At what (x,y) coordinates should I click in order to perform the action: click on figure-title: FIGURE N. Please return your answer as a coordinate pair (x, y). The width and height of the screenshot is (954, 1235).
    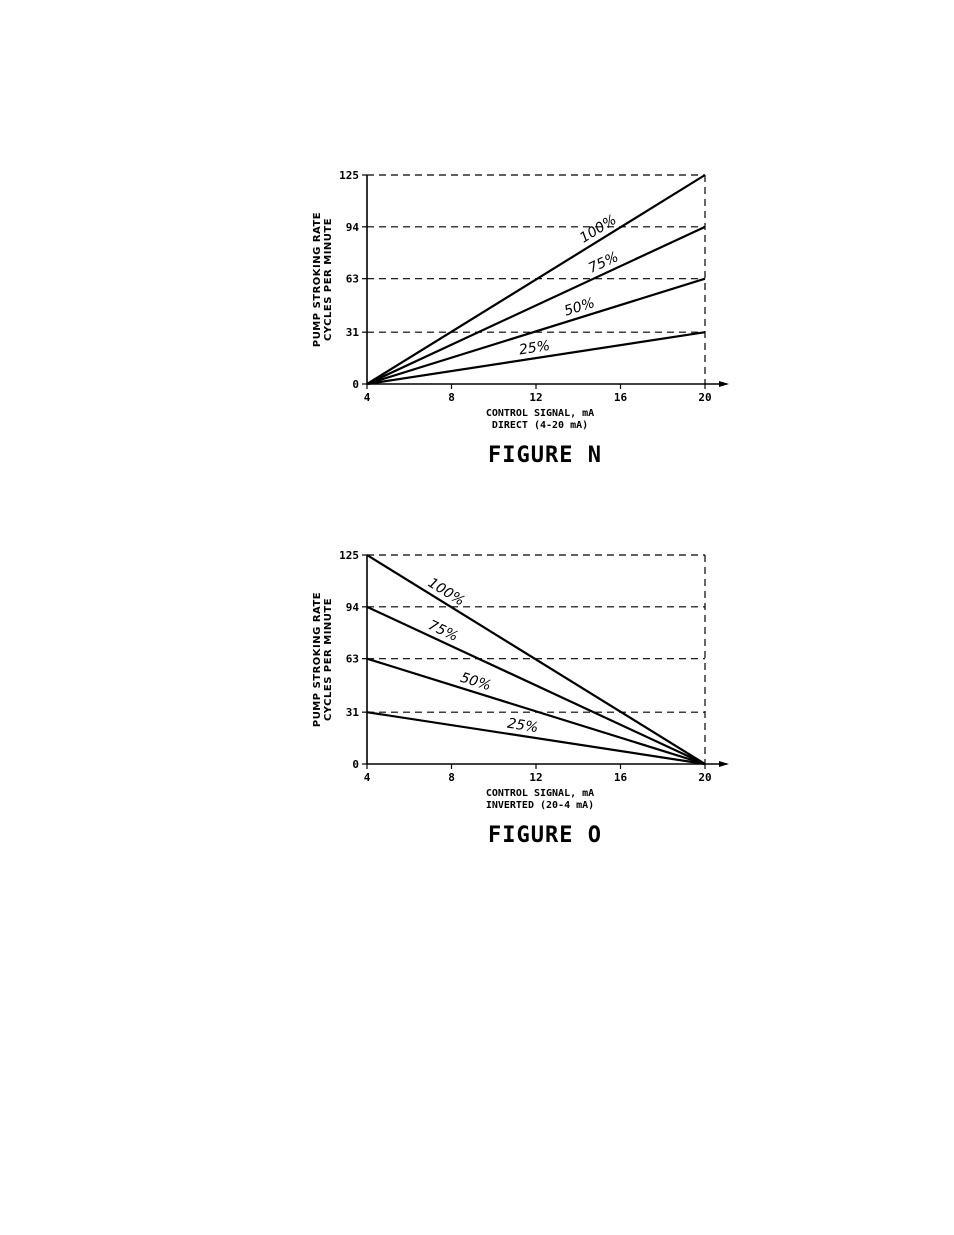
    Looking at the image, I should click on (545, 455).